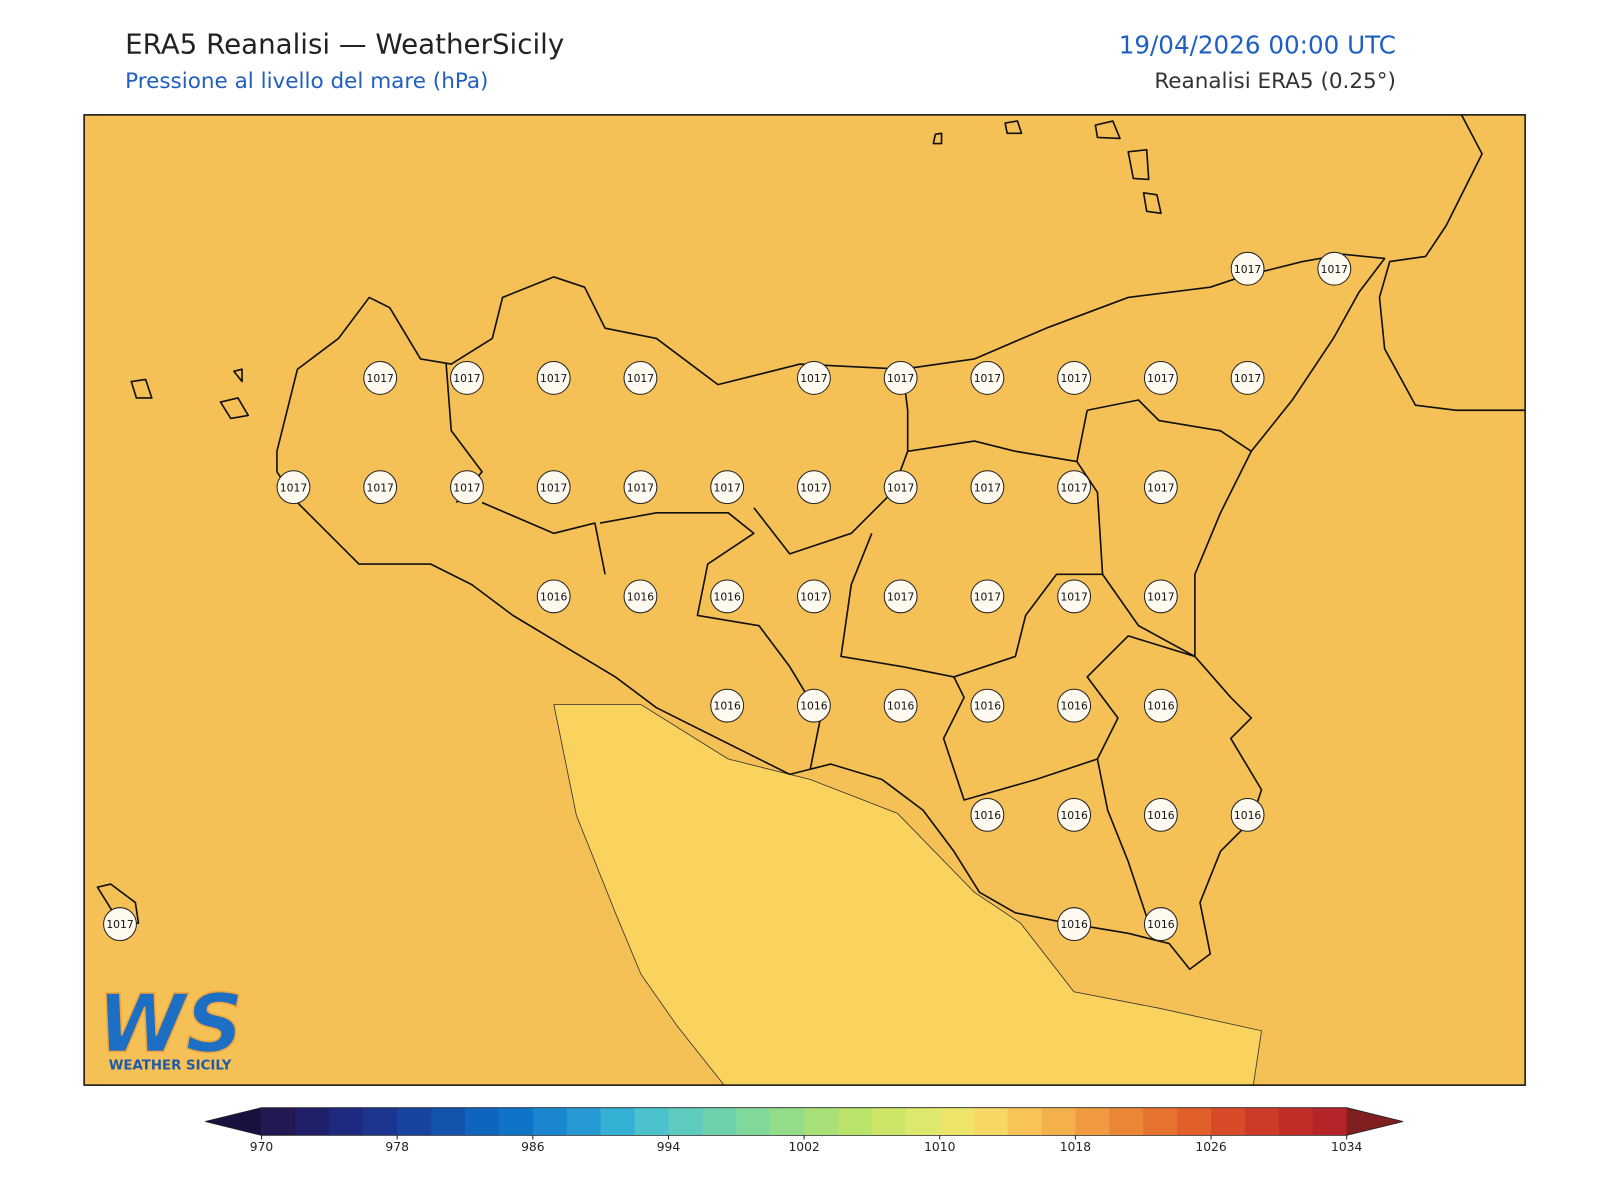  Describe the element at coordinates (1275, 81) in the screenshot. I see `source: Reanalisi ERA5 (0.25°)` at that location.